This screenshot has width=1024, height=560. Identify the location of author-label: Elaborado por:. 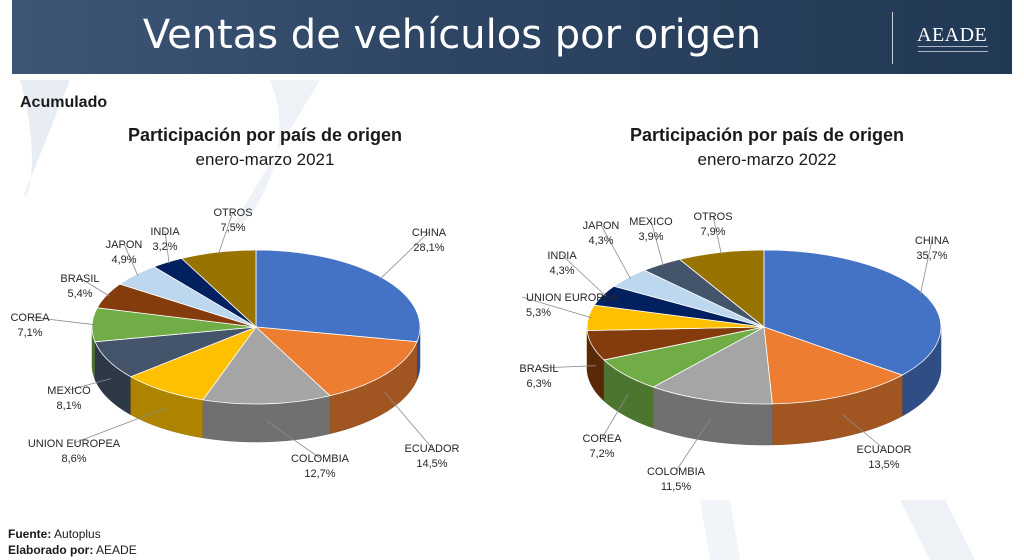
(51, 550).